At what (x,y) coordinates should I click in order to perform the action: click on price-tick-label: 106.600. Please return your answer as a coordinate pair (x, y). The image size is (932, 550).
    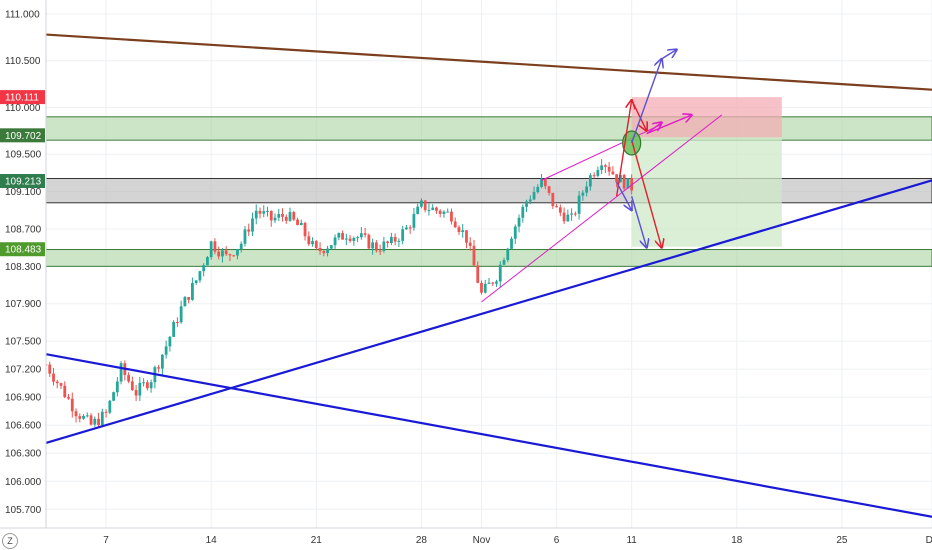
    Looking at the image, I should click on (23, 426).